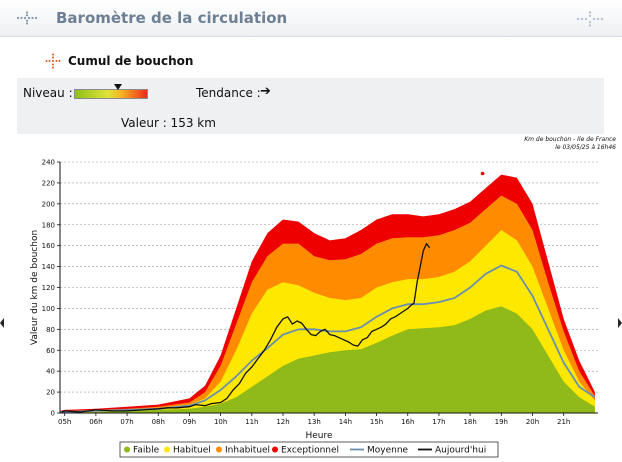 The image size is (622, 462). I want to click on x-tick-label: 14h, so click(345, 422).